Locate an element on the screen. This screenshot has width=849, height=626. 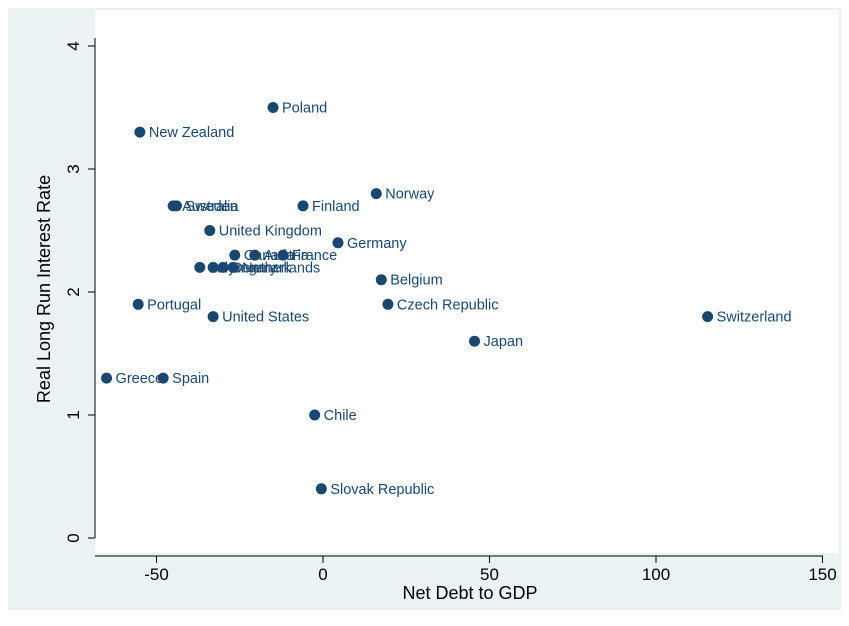
y-tick-label: 1 is located at coordinates (73, 414).